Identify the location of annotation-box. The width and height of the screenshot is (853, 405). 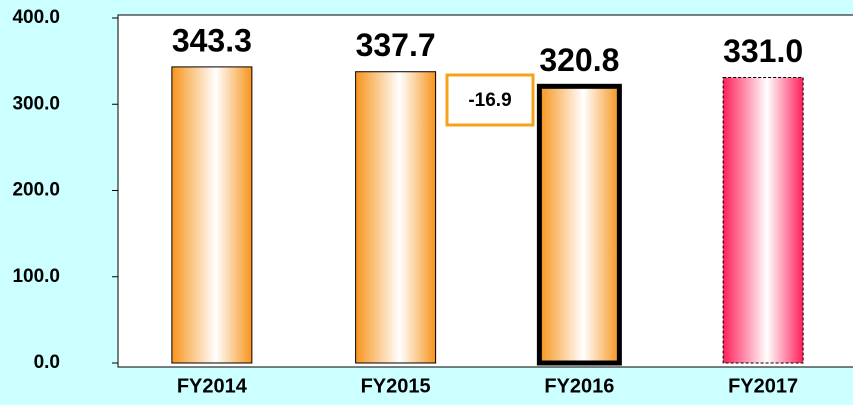
(490, 100).